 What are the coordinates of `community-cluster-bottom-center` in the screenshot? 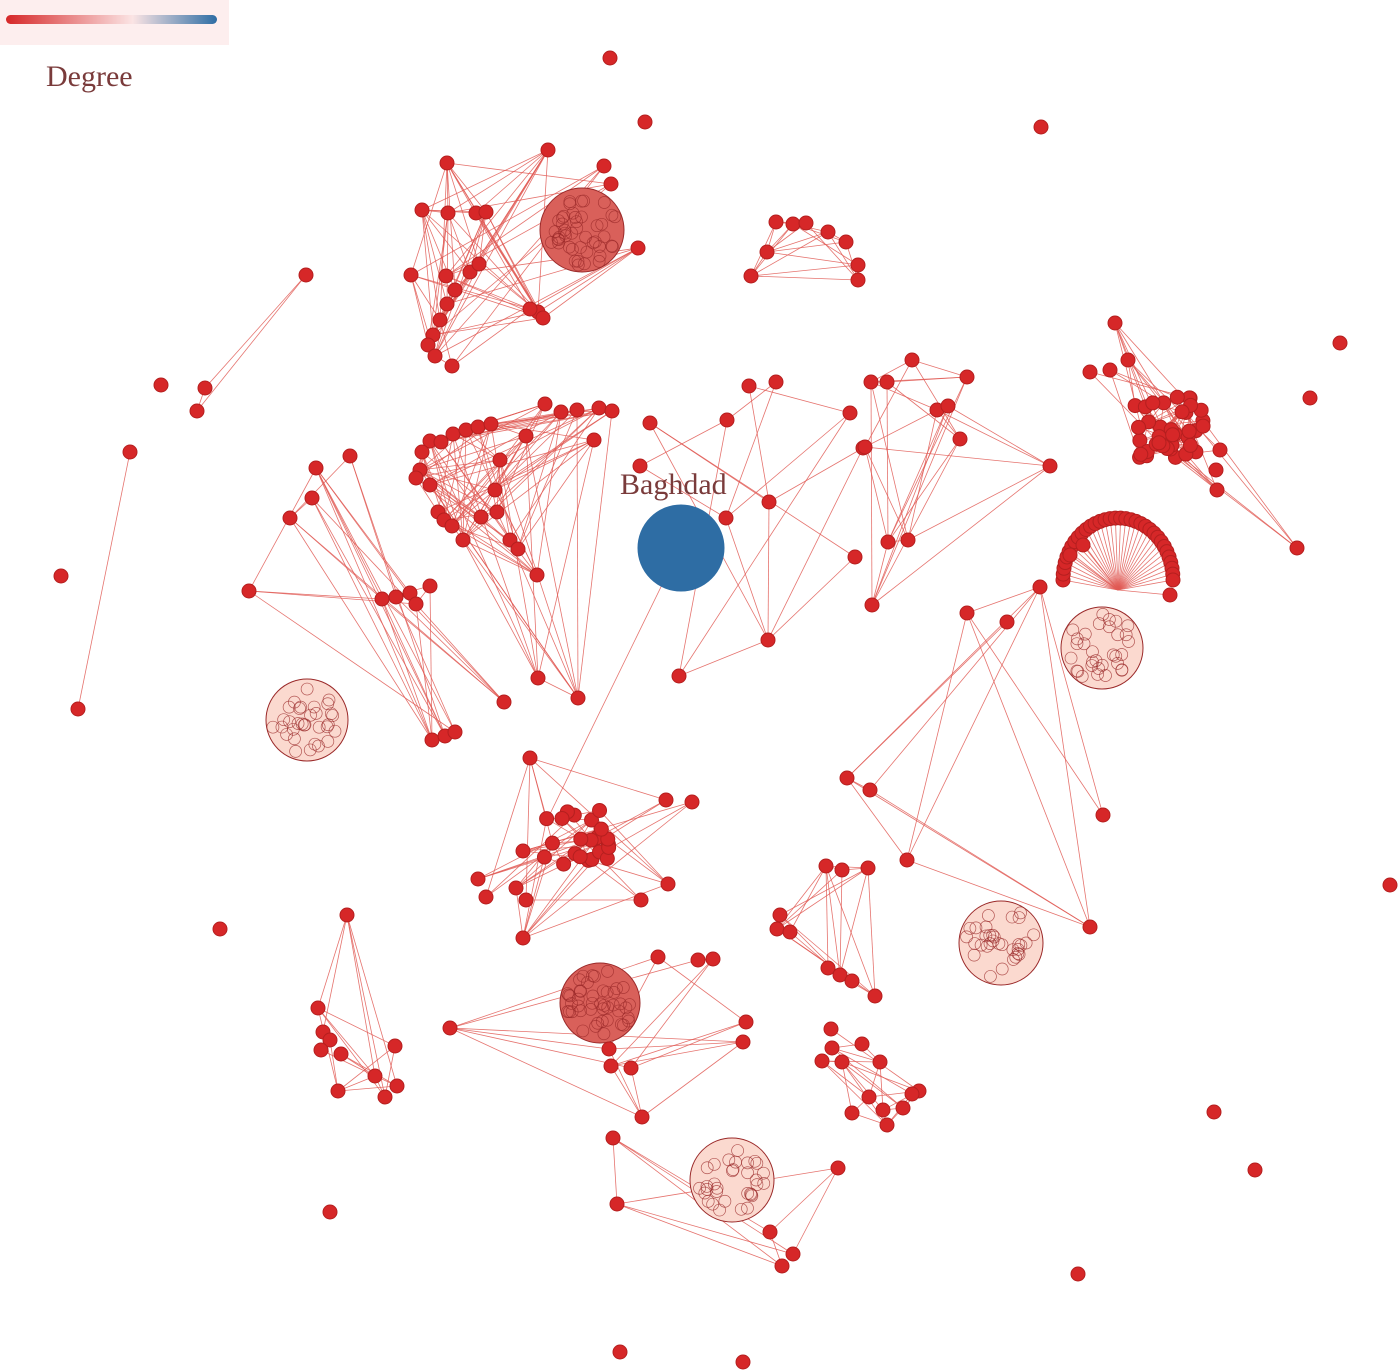 It's located at (732, 1180).